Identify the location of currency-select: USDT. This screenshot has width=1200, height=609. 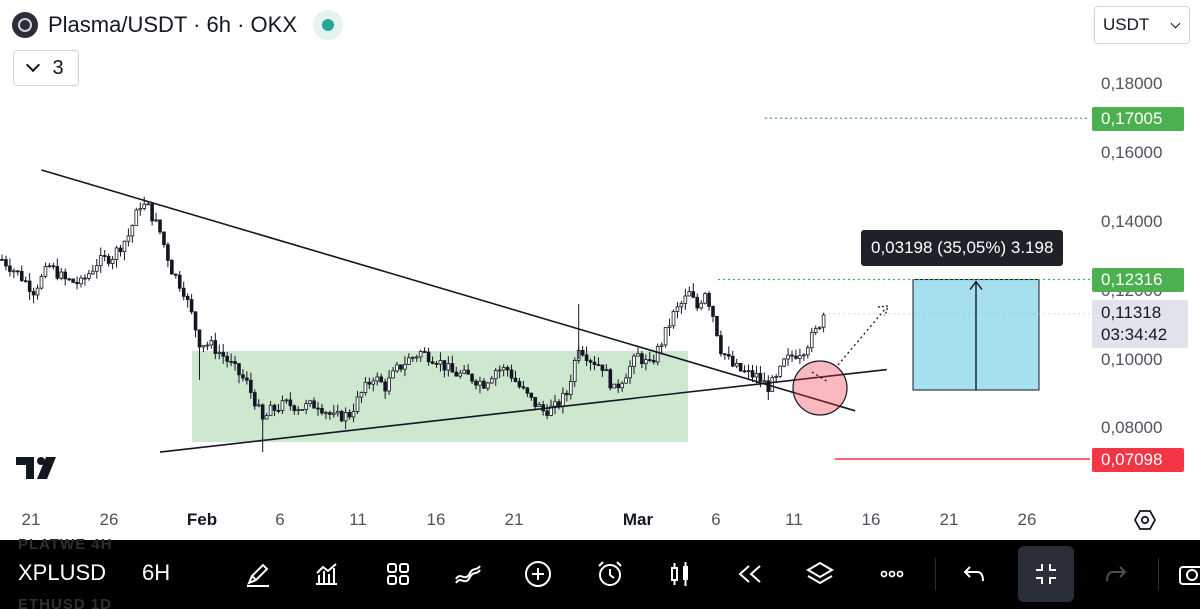
(1142, 25).